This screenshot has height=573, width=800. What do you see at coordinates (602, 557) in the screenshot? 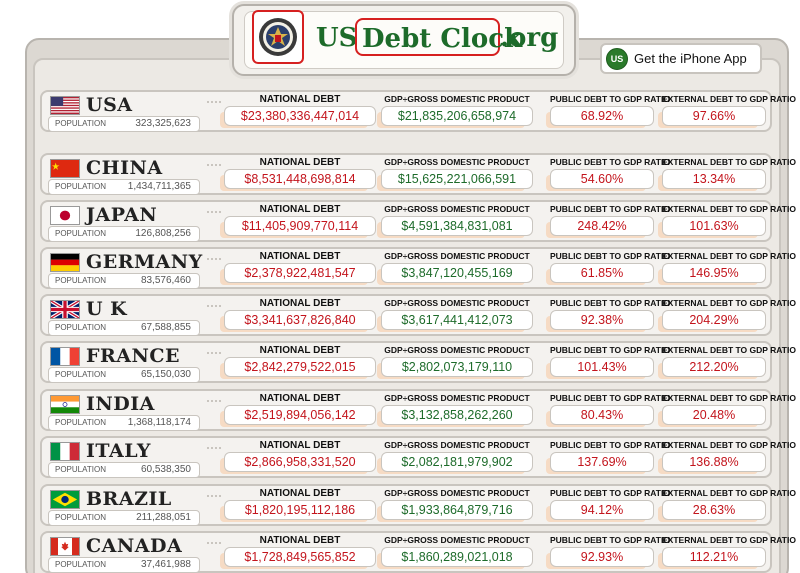
I see `public-debt-ratio-value: 92.93%` at bounding box center [602, 557].